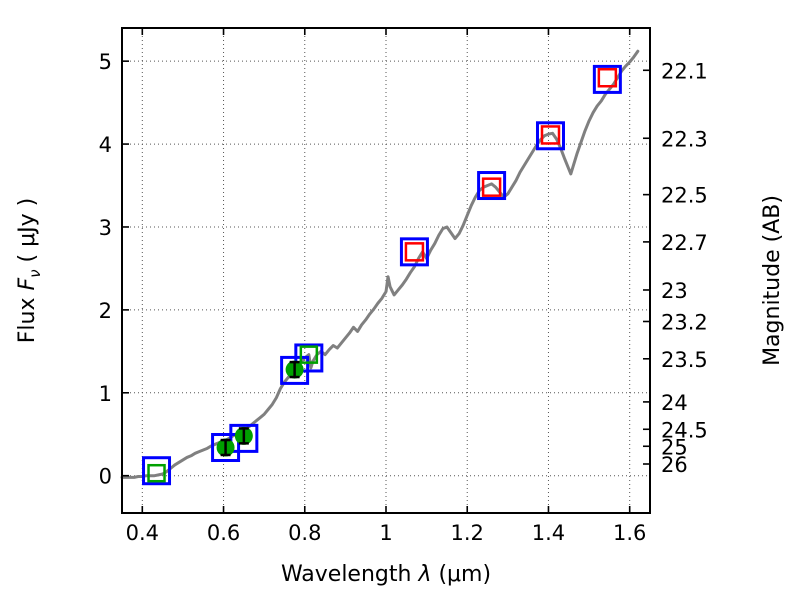 This screenshot has width=800, height=600. What do you see at coordinates (142, 533) in the screenshot?
I see `x-tick-label: 0.4` at bounding box center [142, 533].